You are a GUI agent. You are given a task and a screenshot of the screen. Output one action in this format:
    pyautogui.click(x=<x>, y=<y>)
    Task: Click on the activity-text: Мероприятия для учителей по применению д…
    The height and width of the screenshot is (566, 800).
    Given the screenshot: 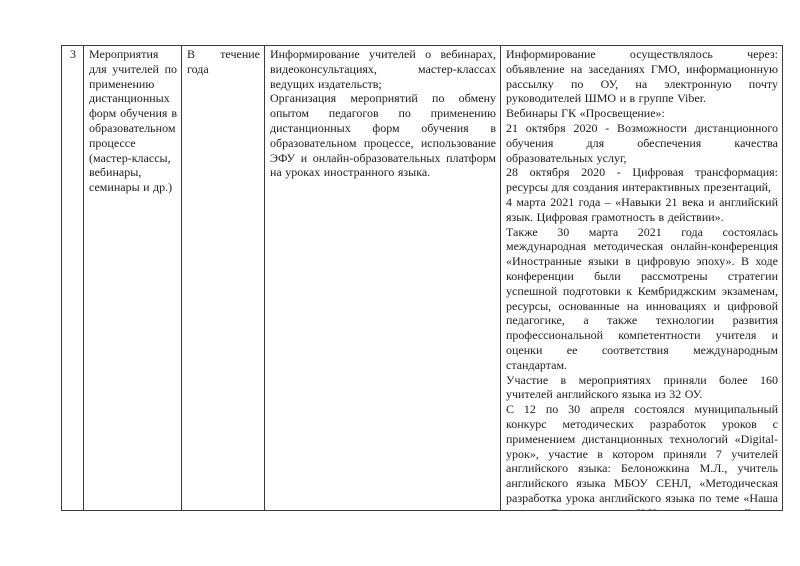 What is the action you would take?
    pyautogui.click(x=133, y=121)
    